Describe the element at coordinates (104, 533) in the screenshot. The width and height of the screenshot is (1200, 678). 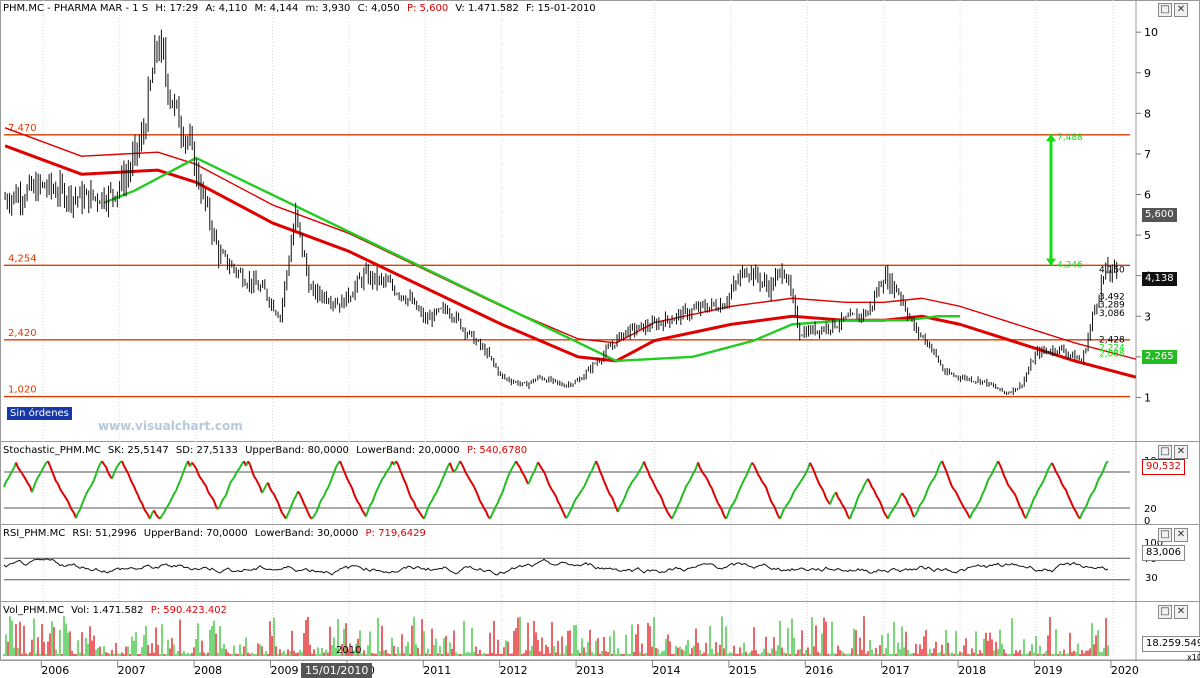
I see `rsi-value: RSI: 51,2996` at that location.